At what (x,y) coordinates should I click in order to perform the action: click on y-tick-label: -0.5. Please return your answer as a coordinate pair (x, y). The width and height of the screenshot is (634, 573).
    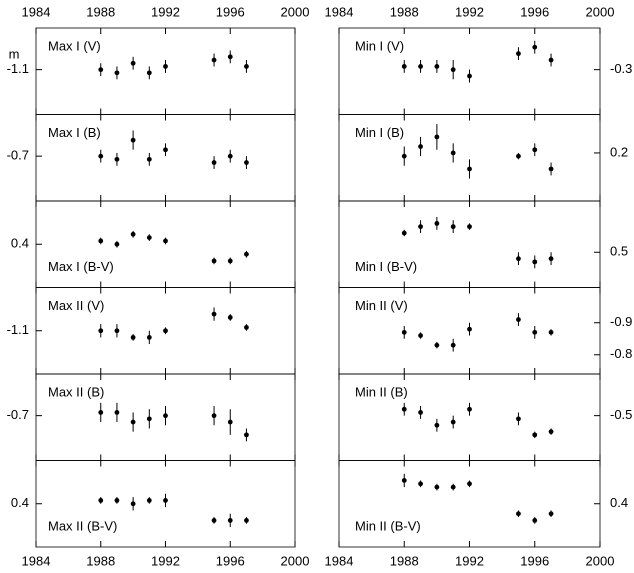
    Looking at the image, I should click on (621, 414).